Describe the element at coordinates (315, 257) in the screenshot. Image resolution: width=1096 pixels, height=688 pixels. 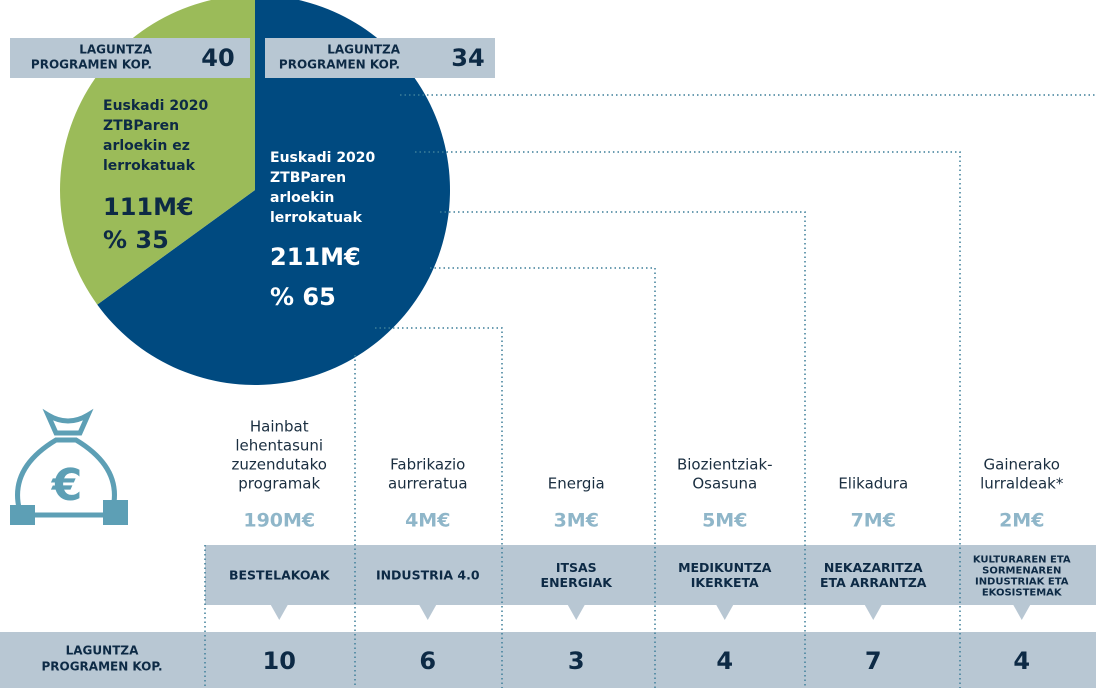
I see `slice-amount: 211M€` at that location.